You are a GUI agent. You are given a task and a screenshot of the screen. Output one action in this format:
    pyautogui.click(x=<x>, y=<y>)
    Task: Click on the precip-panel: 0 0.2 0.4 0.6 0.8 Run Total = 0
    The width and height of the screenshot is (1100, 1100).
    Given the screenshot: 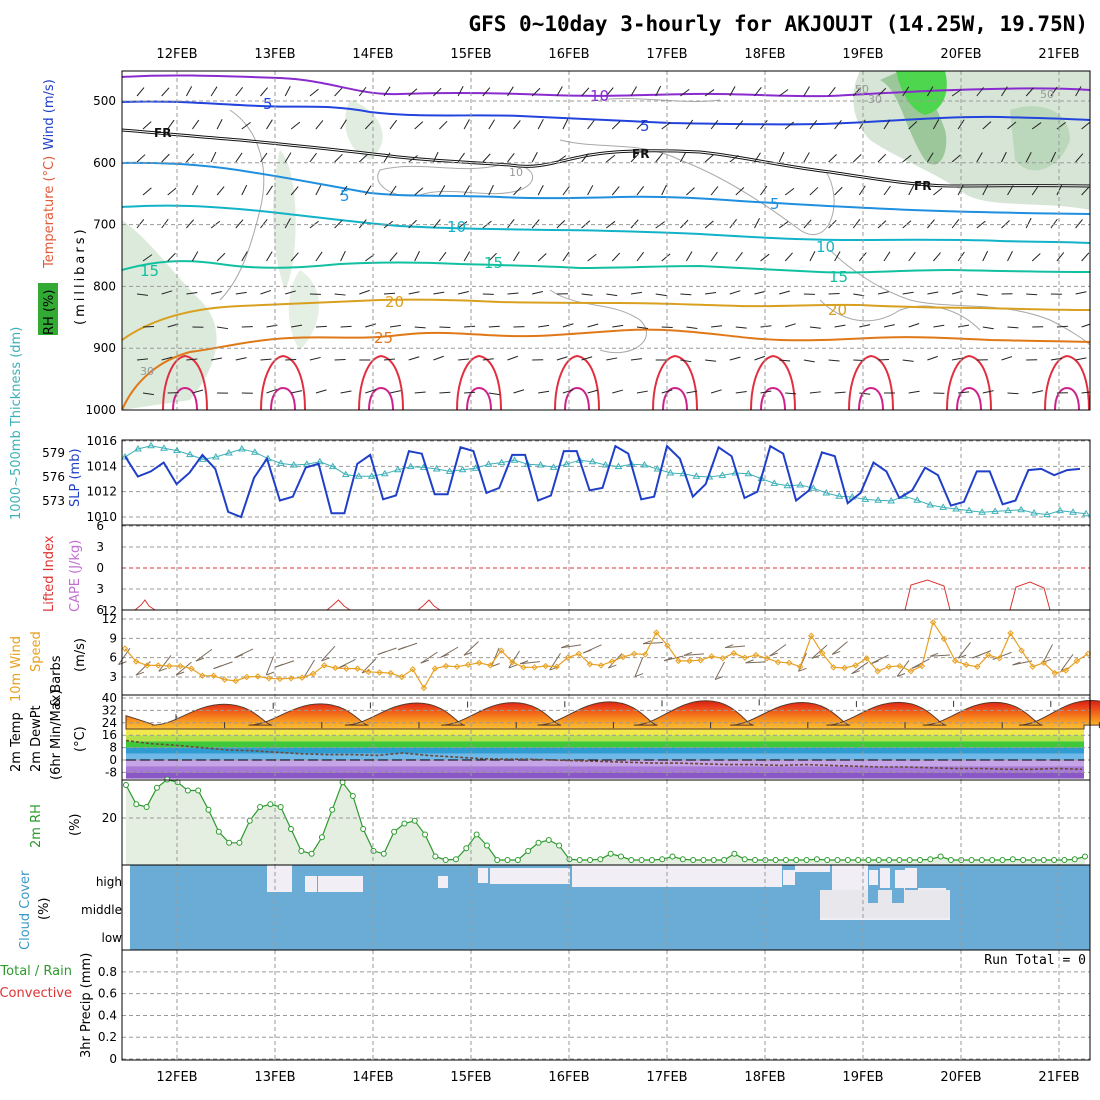 What is the action you would take?
    pyautogui.click(x=594, y=1007)
    